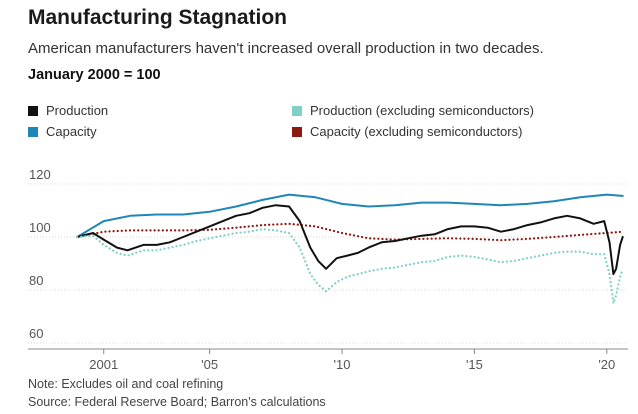 The height and width of the screenshot is (414, 638). What do you see at coordinates (126, 384) in the screenshot?
I see `chart-note: Note: Excludes oil and coal refining` at bounding box center [126, 384].